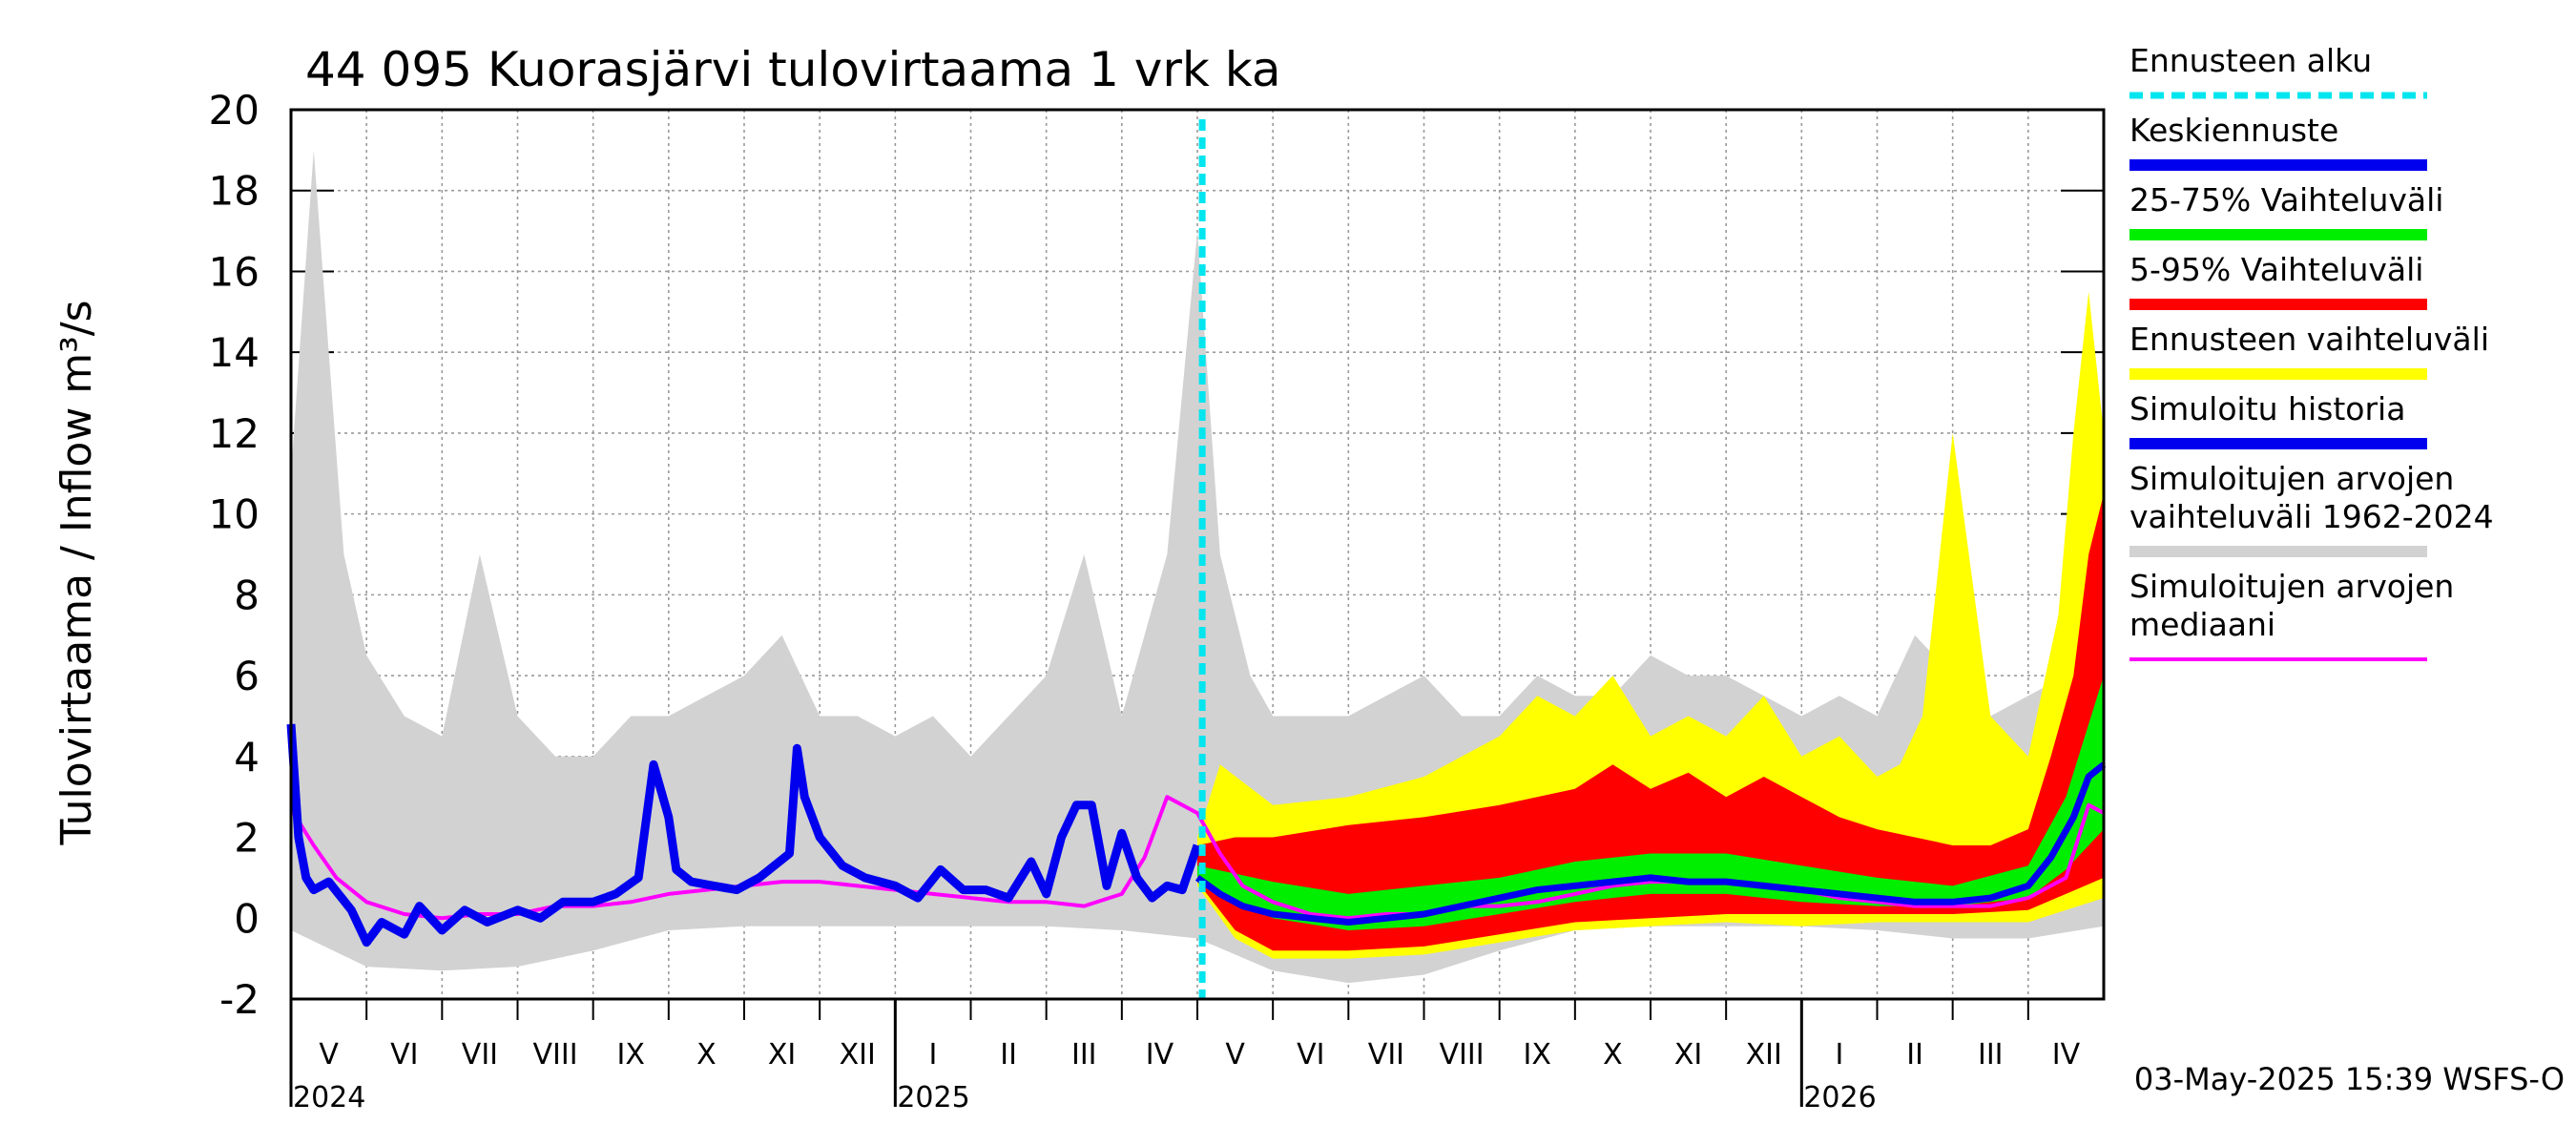 The height and width of the screenshot is (1145, 2576). Describe the element at coordinates (247, 758) in the screenshot. I see `y-tick-label: 4` at that location.